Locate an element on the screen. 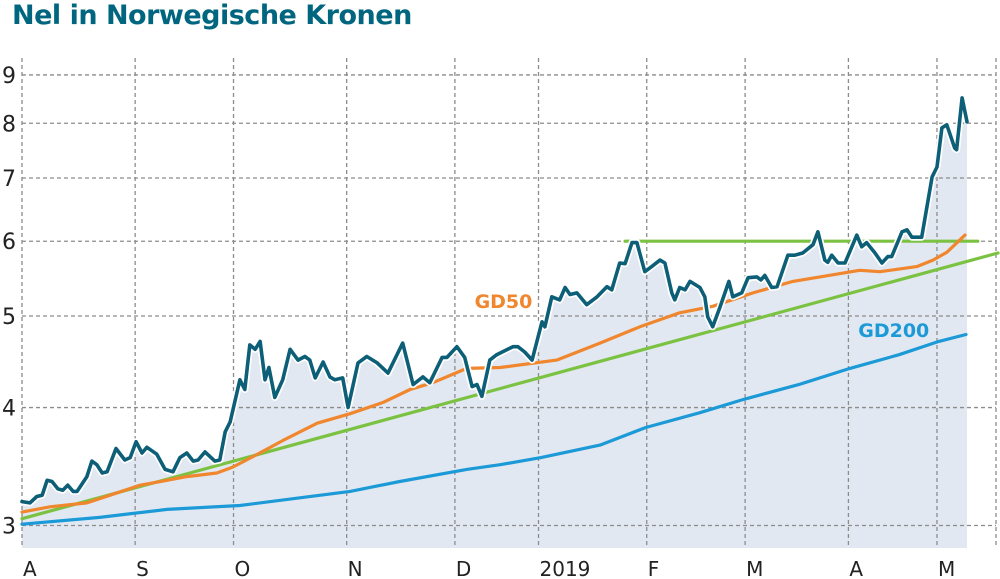 Image resolution: width=1000 pixels, height=579 pixels. y-tick-label: 5 is located at coordinates (9, 317).